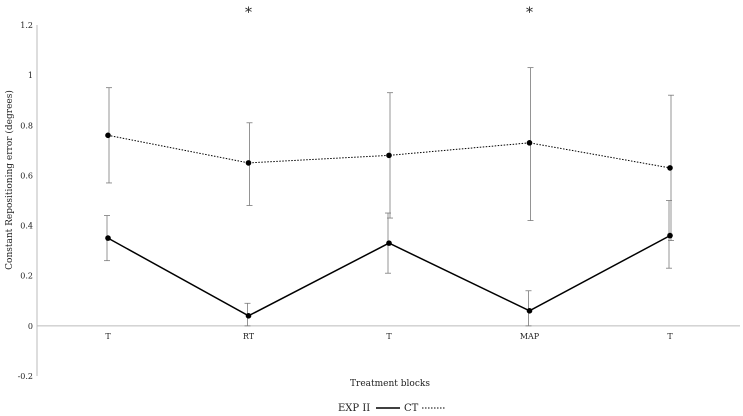 The height and width of the screenshot is (416, 743). Describe the element at coordinates (30, 326) in the screenshot. I see `y-tick-label: 0` at that location.